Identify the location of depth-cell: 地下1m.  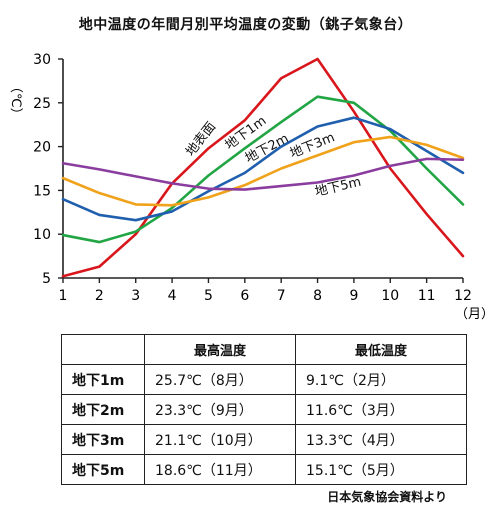
(103, 379).